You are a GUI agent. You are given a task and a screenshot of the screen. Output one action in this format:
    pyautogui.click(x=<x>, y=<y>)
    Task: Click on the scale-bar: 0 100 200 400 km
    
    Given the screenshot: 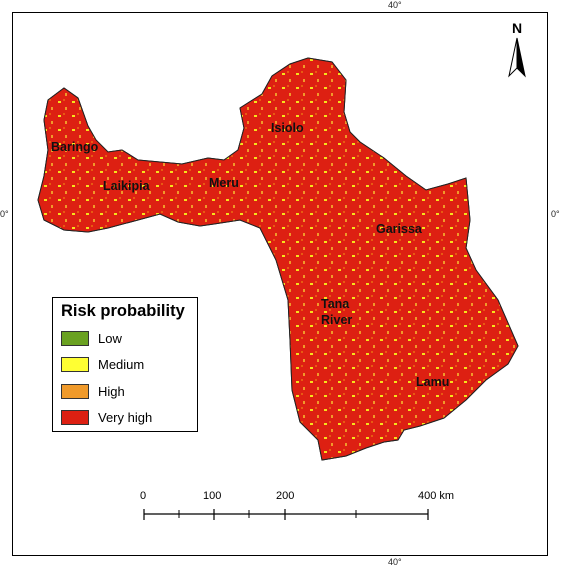 What is the action you would take?
    pyautogui.click(x=292, y=510)
    